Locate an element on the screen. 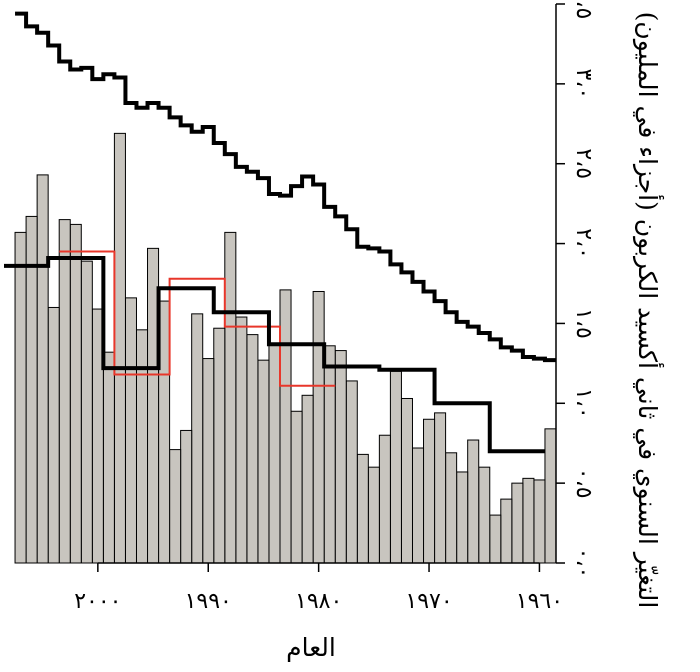 This screenshot has width=700, height=672. bar-1968 is located at coordinates (451, 508).